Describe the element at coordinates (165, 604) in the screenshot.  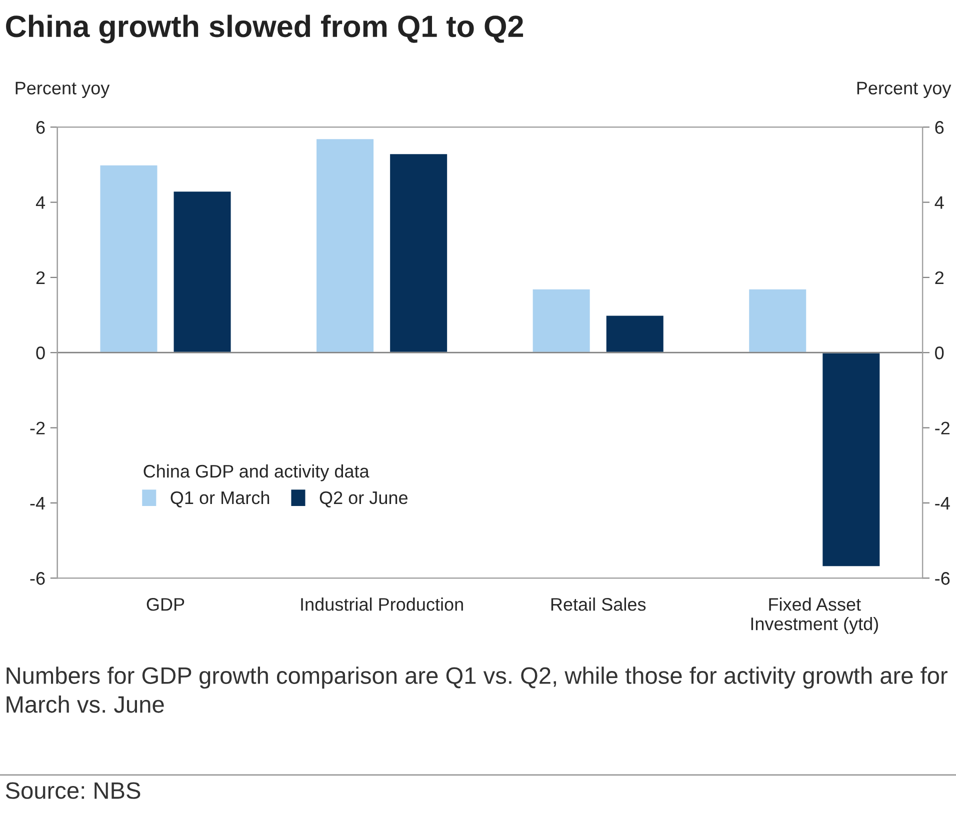
I see `x-tick-label: GDP` at that location.